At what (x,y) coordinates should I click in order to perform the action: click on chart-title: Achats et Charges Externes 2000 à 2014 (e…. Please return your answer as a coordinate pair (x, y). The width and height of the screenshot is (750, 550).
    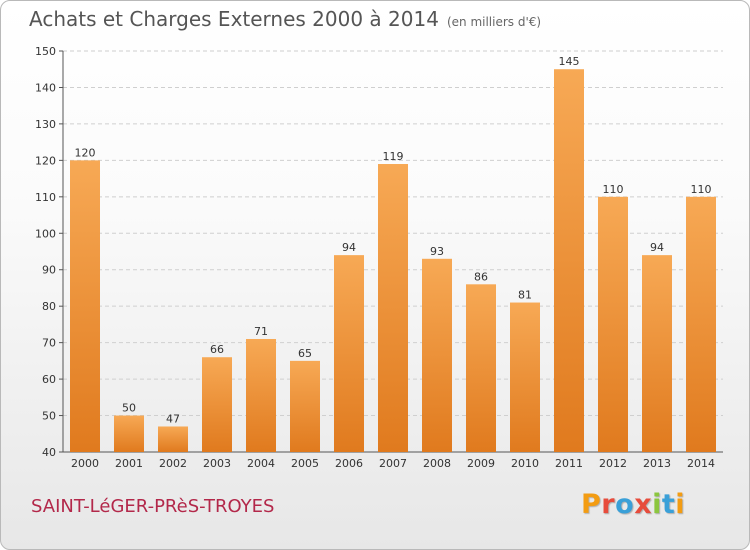
    Looking at the image, I should click on (285, 19).